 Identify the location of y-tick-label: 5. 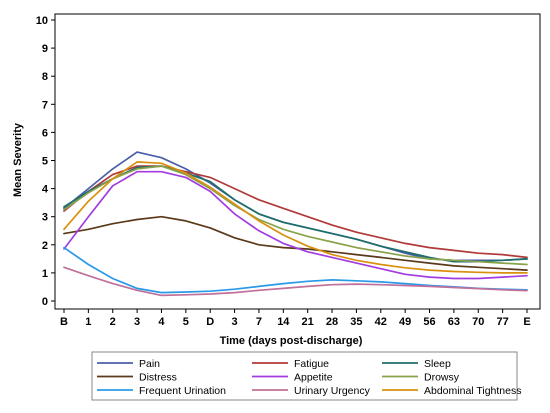
(45, 162).